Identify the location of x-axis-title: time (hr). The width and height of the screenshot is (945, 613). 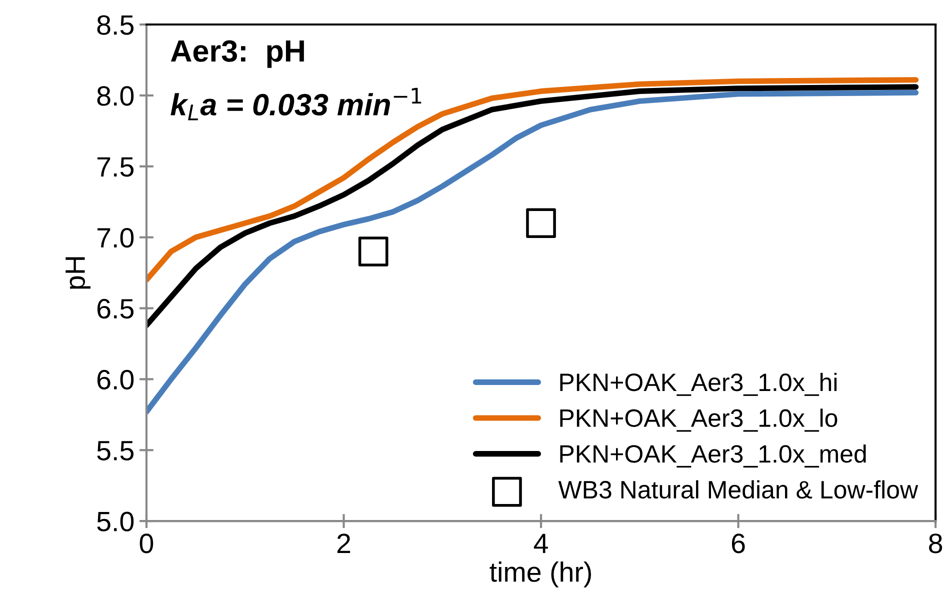
(540, 575).